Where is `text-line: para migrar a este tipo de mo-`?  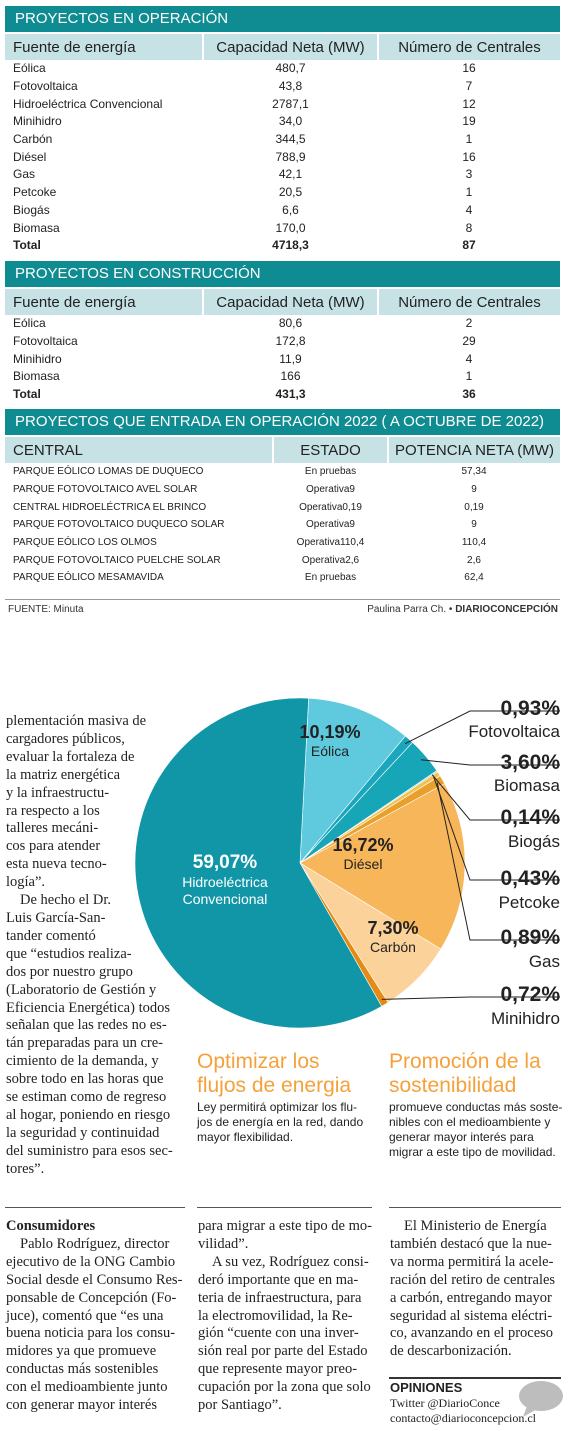
text-line: para migrar a este tipo de mo- is located at coordinates (285, 1226).